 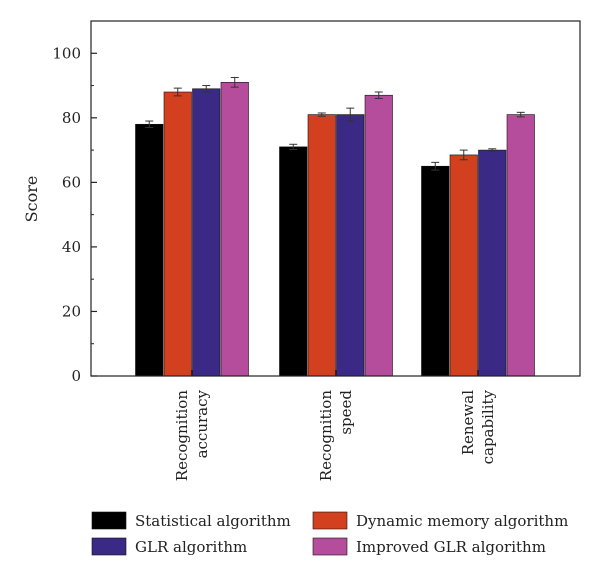 I want to click on legend-item-2: Dynamic memory algorithm, so click(x=440, y=520).